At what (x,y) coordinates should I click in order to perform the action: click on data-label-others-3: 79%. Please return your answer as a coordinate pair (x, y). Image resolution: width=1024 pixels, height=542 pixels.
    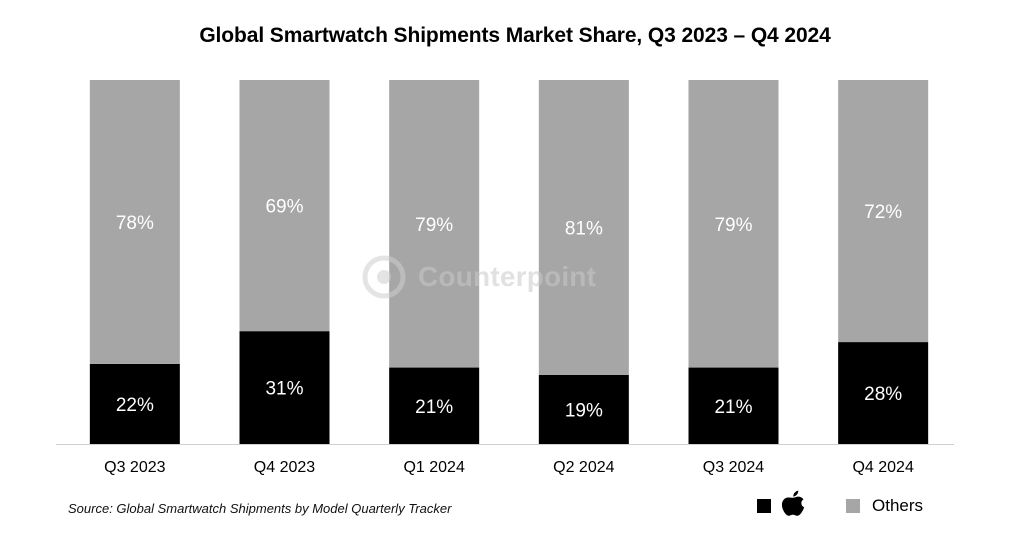
    Looking at the image, I should click on (434, 225).